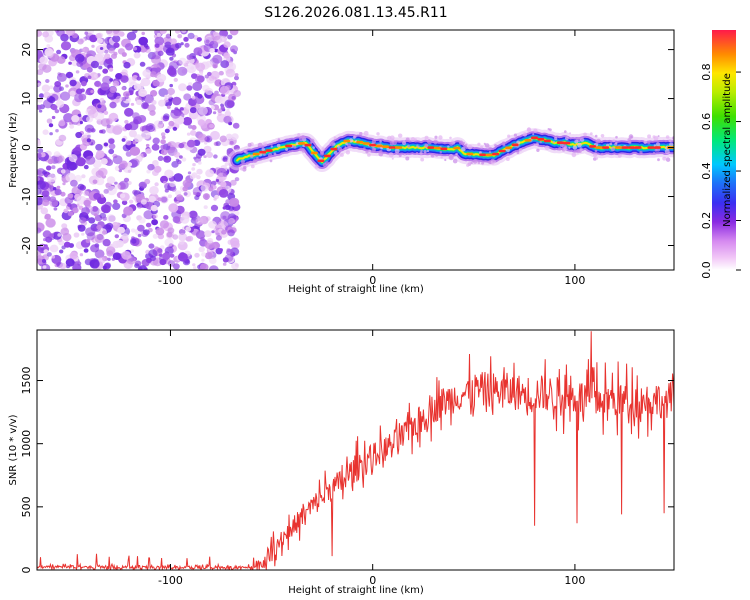 This screenshot has width=750, height=600. What do you see at coordinates (574, 280) in the screenshot?
I see `spec-xtick-label: 100` at bounding box center [574, 280].